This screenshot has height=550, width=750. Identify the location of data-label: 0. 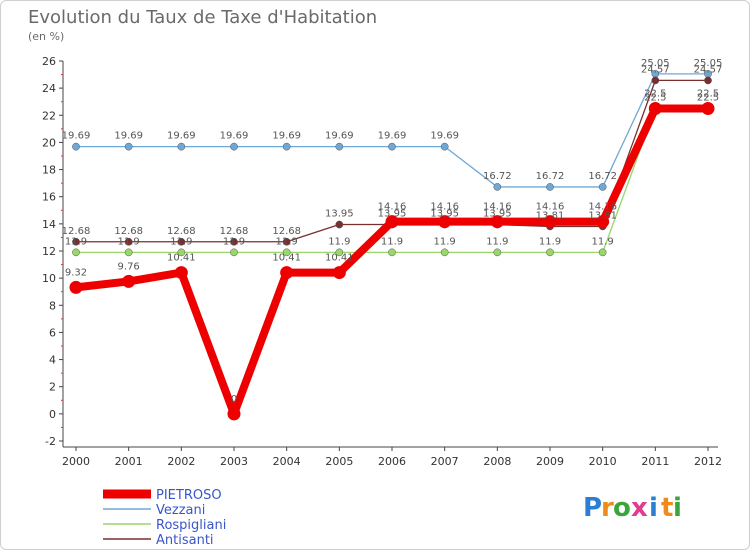
(234, 399).